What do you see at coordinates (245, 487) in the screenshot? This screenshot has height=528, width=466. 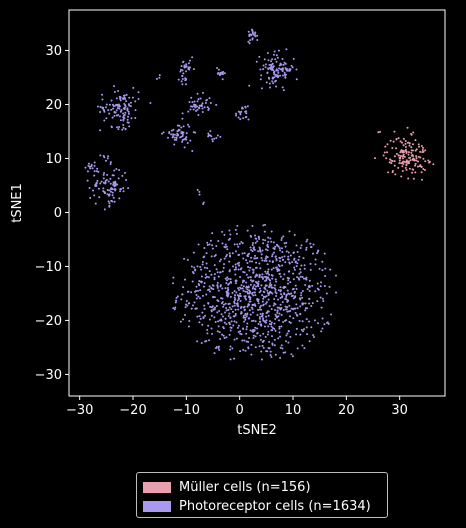 I see `legend-label-muller: Müller cells (n=156)` at bounding box center [245, 487].